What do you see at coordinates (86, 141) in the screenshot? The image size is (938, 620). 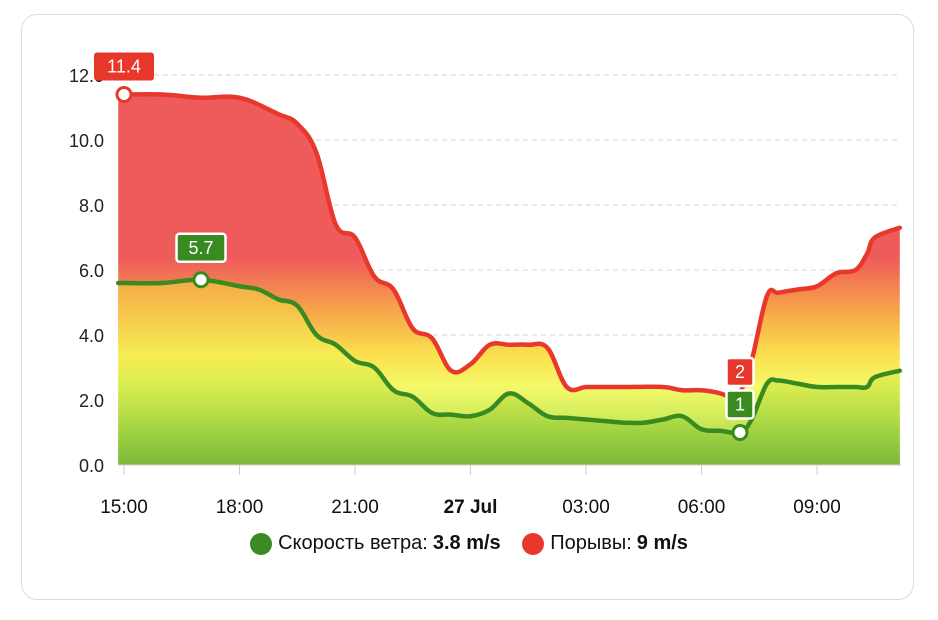 I see `y-tick-label: 10.0` at bounding box center [86, 141].